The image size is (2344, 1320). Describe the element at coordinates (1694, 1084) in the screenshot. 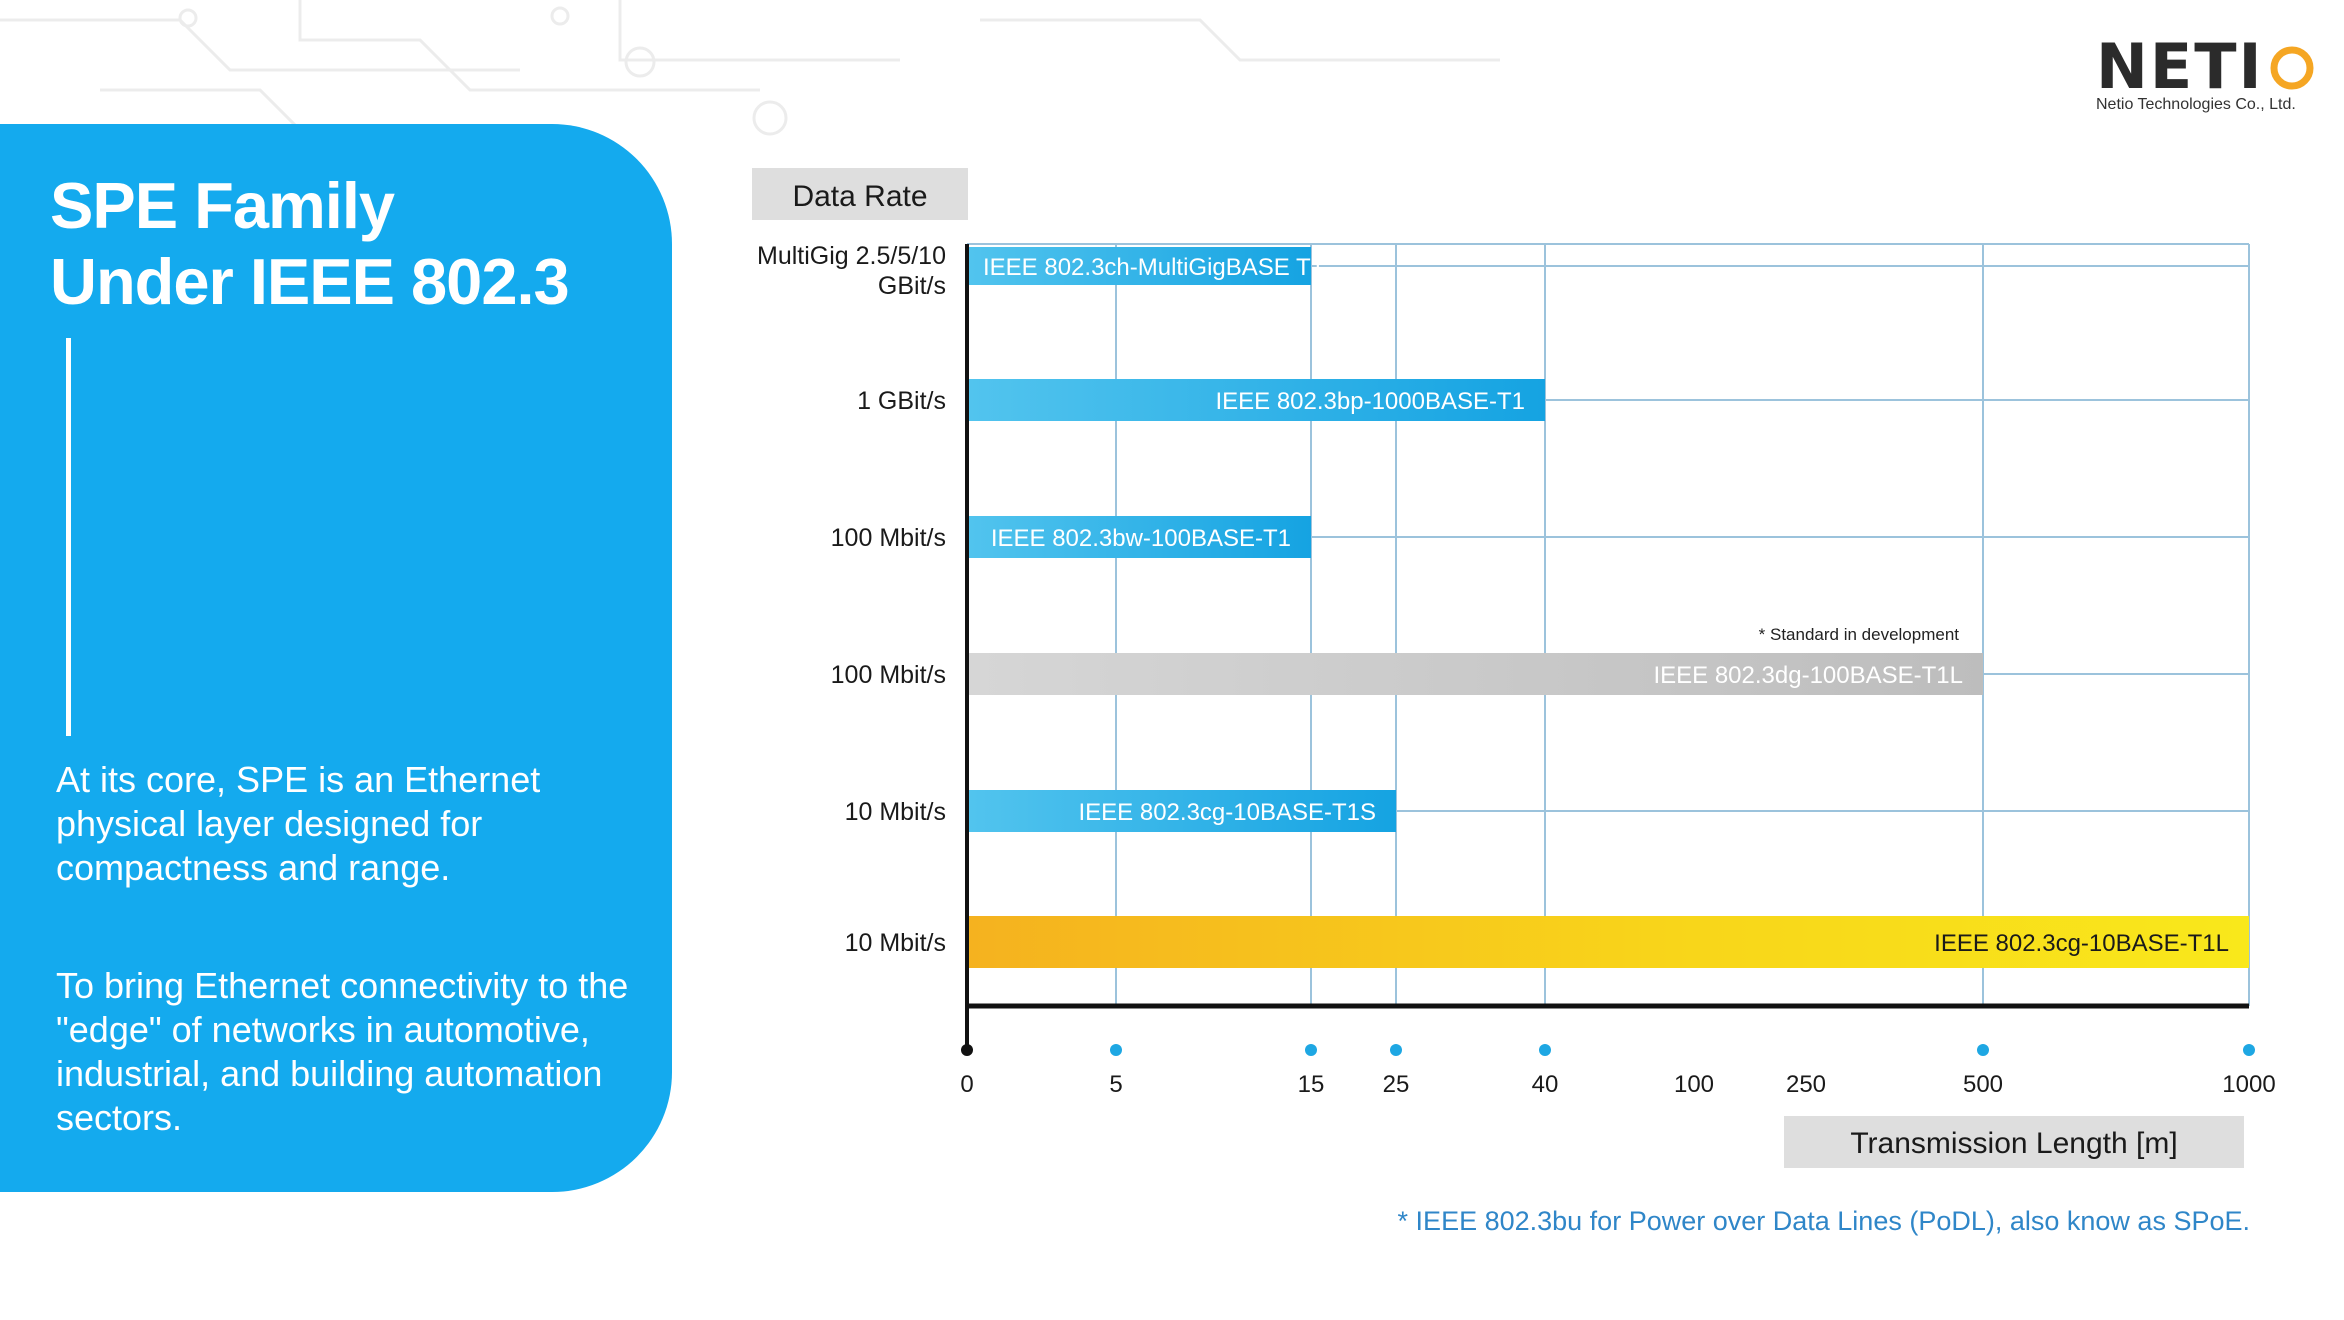

I see `x-tick-label: 100` at that location.